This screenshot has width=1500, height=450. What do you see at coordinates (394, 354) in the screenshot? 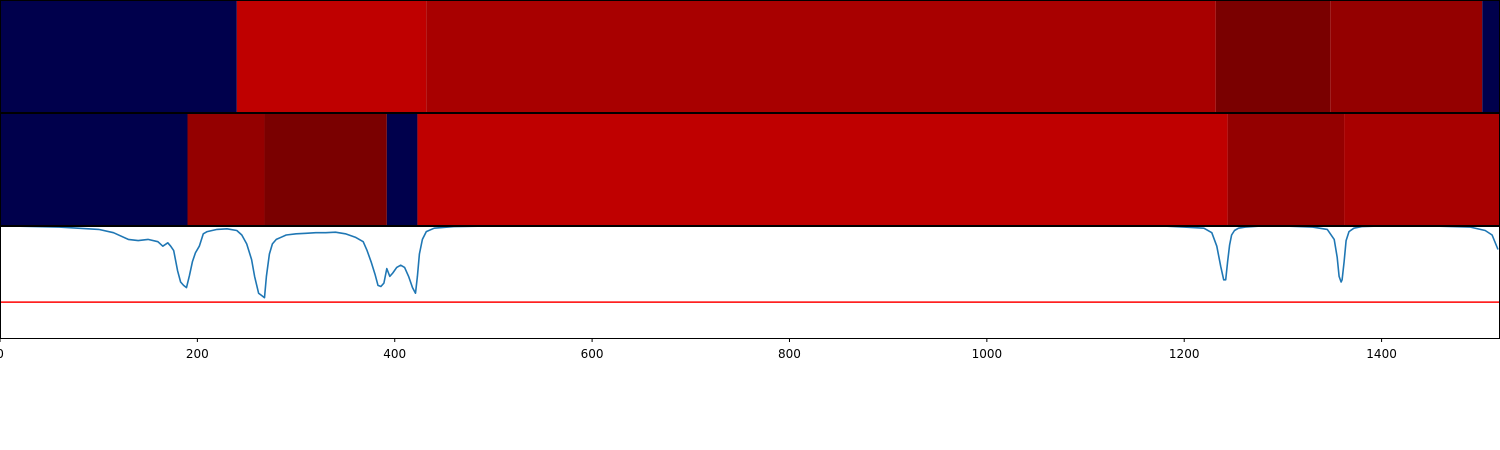
I see `x-tick-label-400: 400` at bounding box center [394, 354].